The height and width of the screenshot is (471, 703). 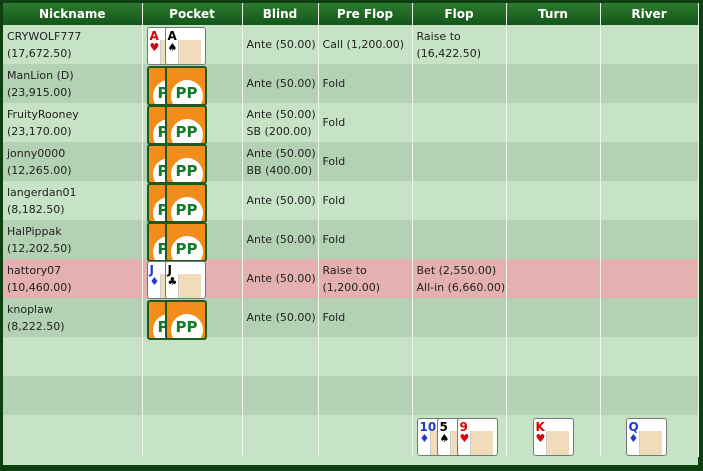 What do you see at coordinates (344, 270) in the screenshot?
I see `preflop-action: Raise to` at bounding box center [344, 270].